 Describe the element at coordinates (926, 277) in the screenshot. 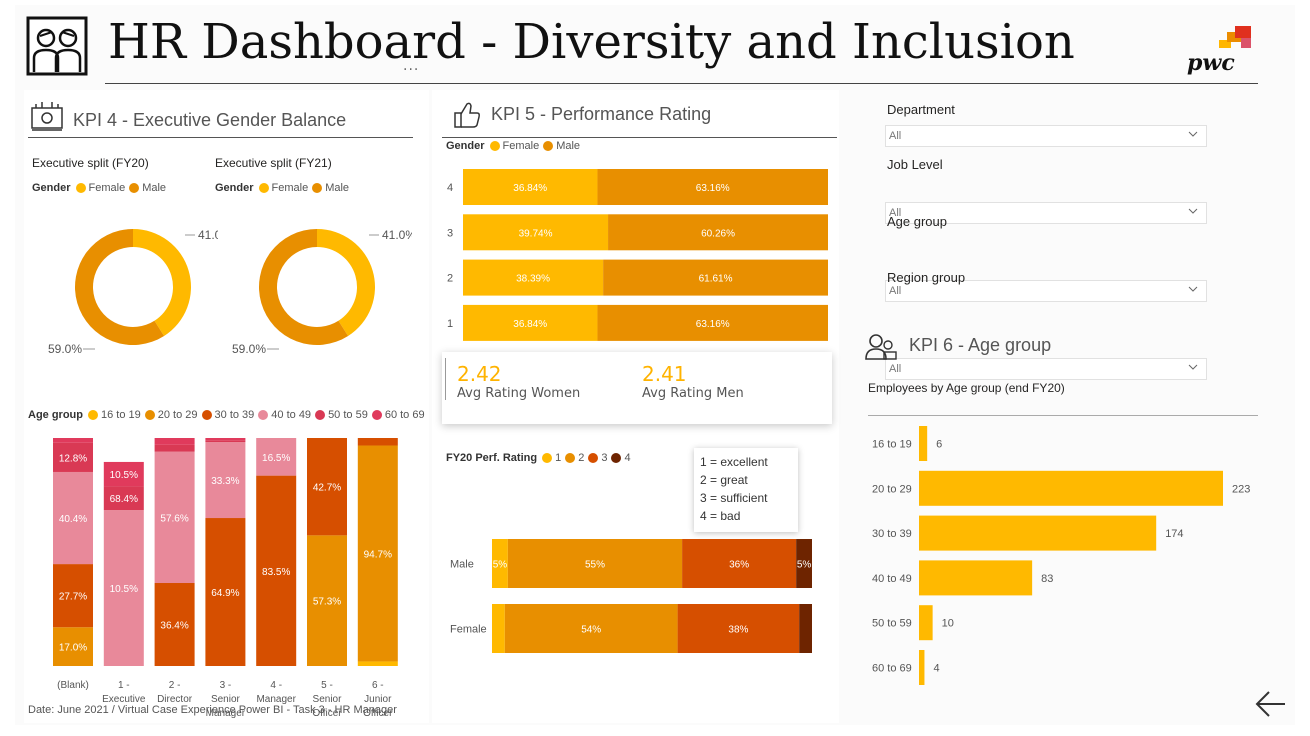

I see `region-group-filter-label: Region group` at that location.